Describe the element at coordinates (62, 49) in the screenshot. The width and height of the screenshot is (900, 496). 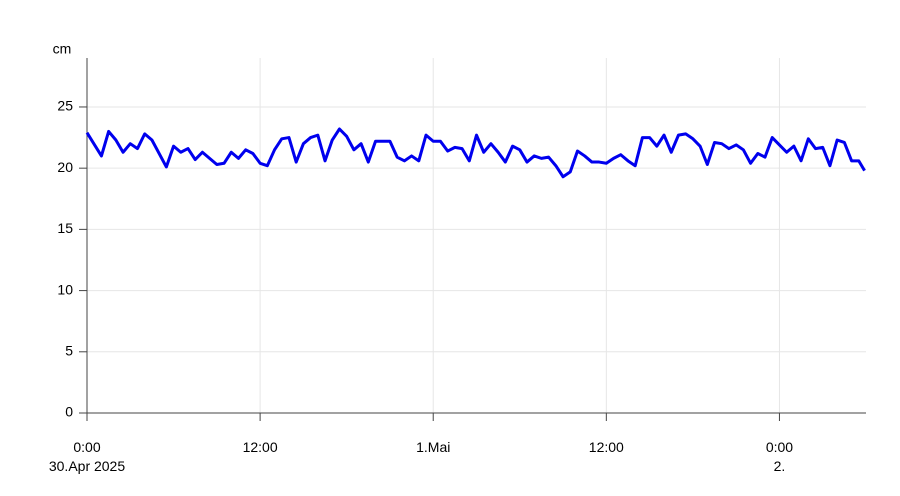
I see `y-axis-label: cm` at that location.